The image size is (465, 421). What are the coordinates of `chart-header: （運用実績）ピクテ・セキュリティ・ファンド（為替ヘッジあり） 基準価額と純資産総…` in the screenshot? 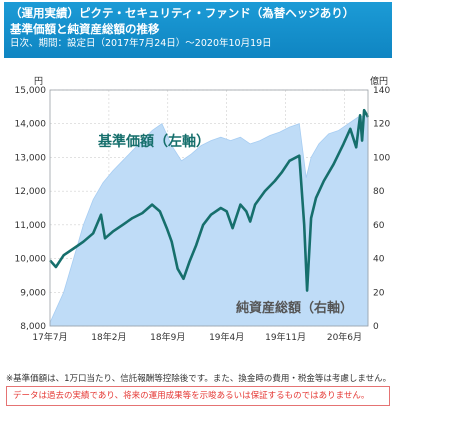 It's located at (198, 30).